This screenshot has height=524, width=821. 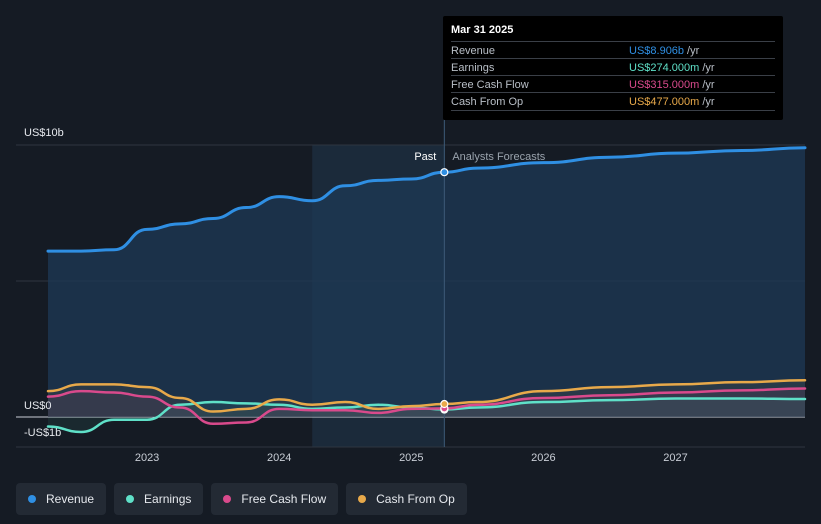 I want to click on tooltip-value: US$274.000m/yr, so click(x=672, y=68).